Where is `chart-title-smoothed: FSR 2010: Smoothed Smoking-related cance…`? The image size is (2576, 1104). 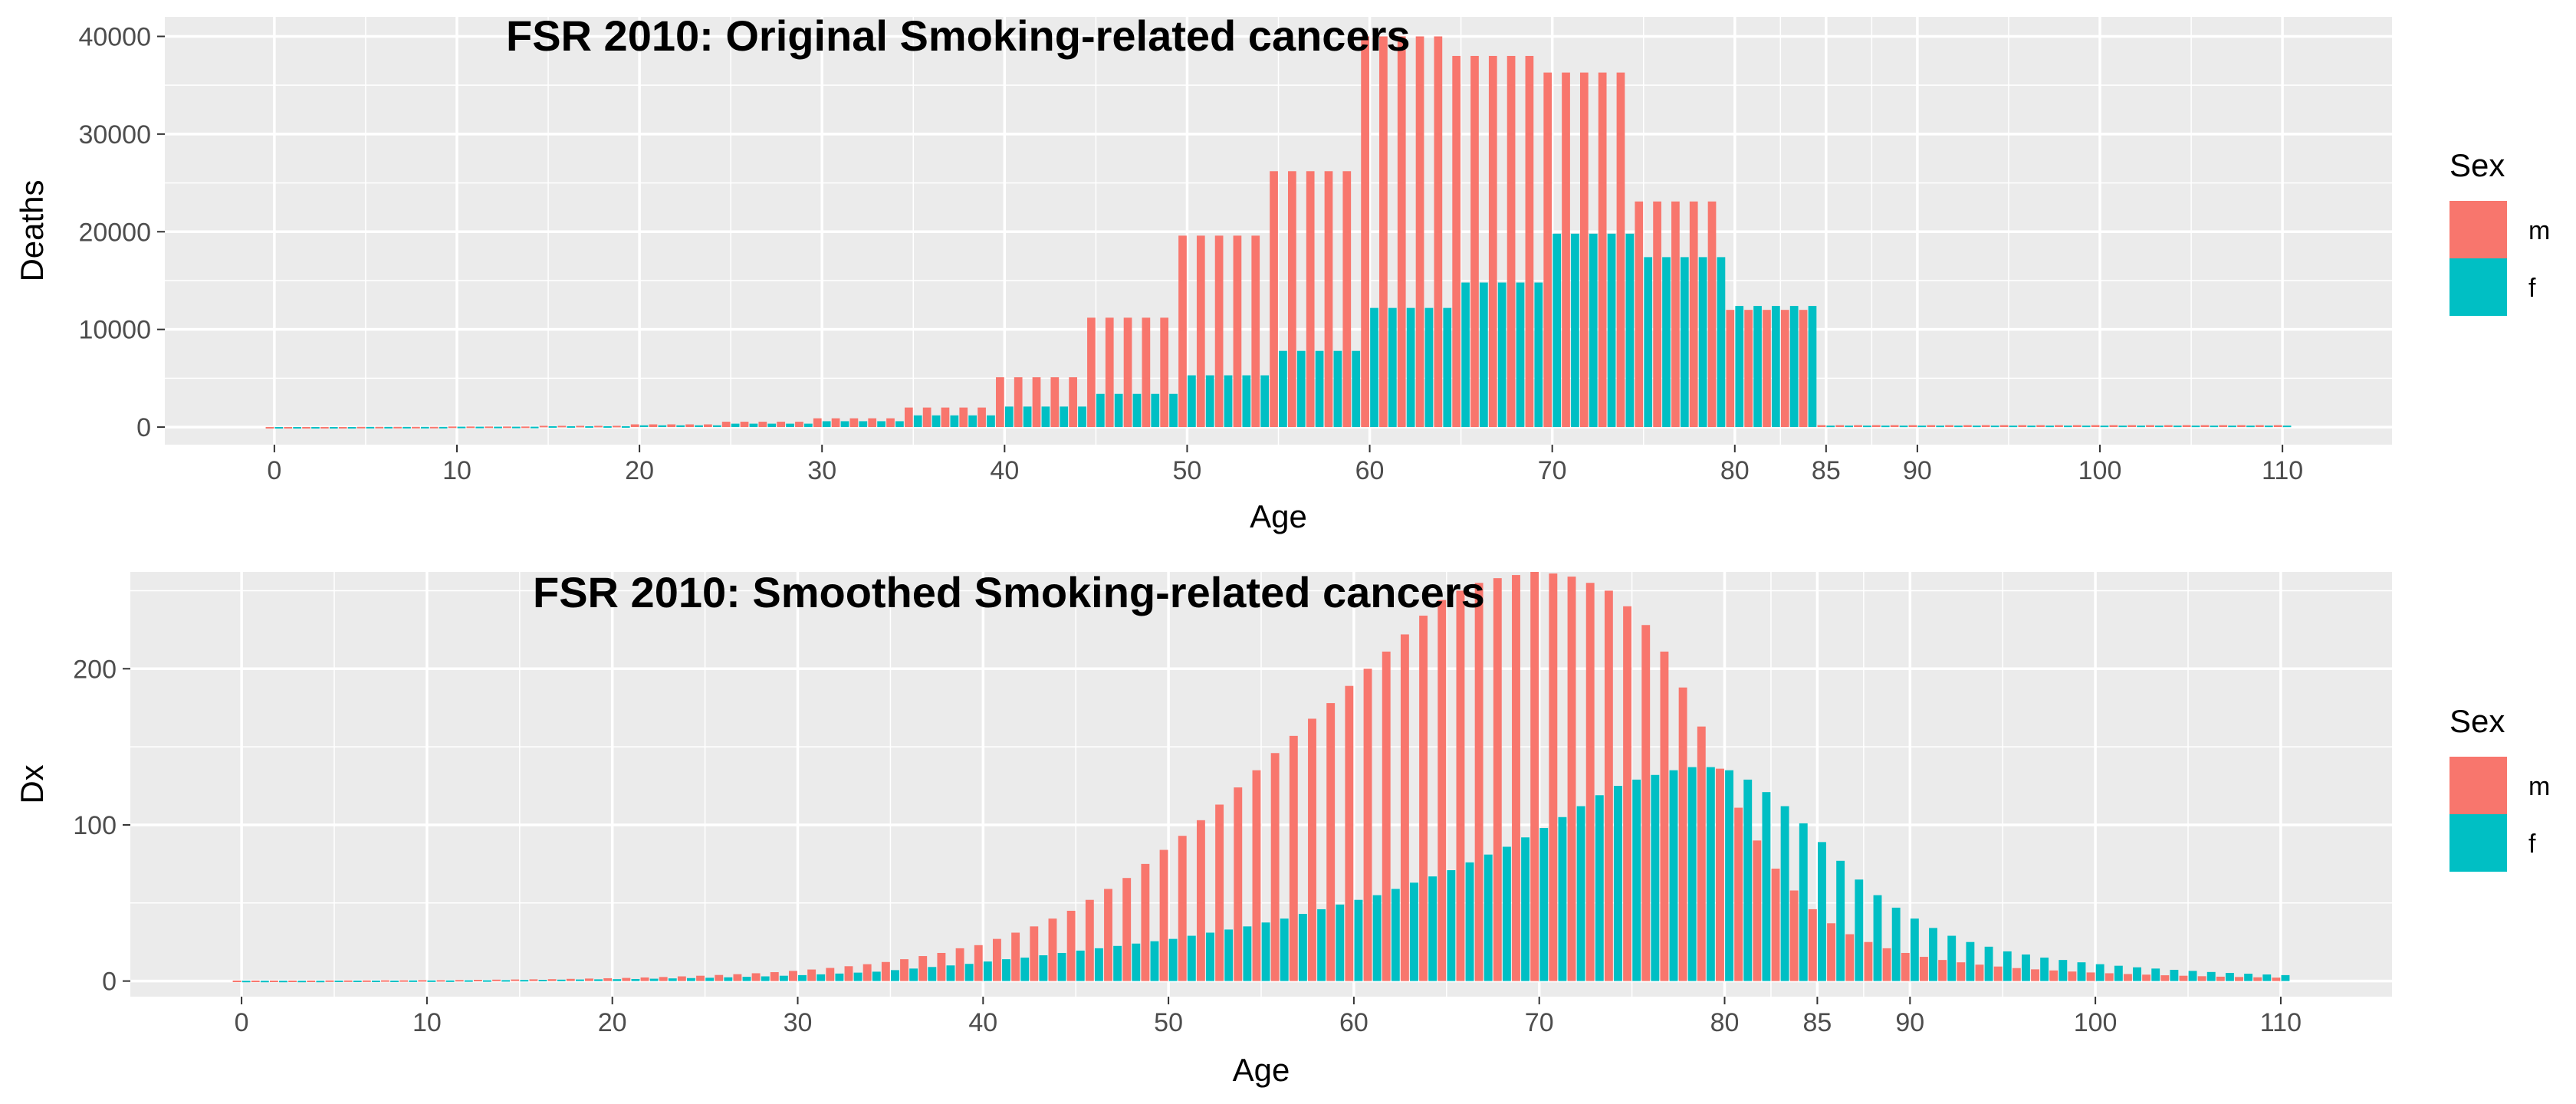 chart-title-smoothed: FSR 2010: Smoothed Smoking-related cance… is located at coordinates (1009, 592).